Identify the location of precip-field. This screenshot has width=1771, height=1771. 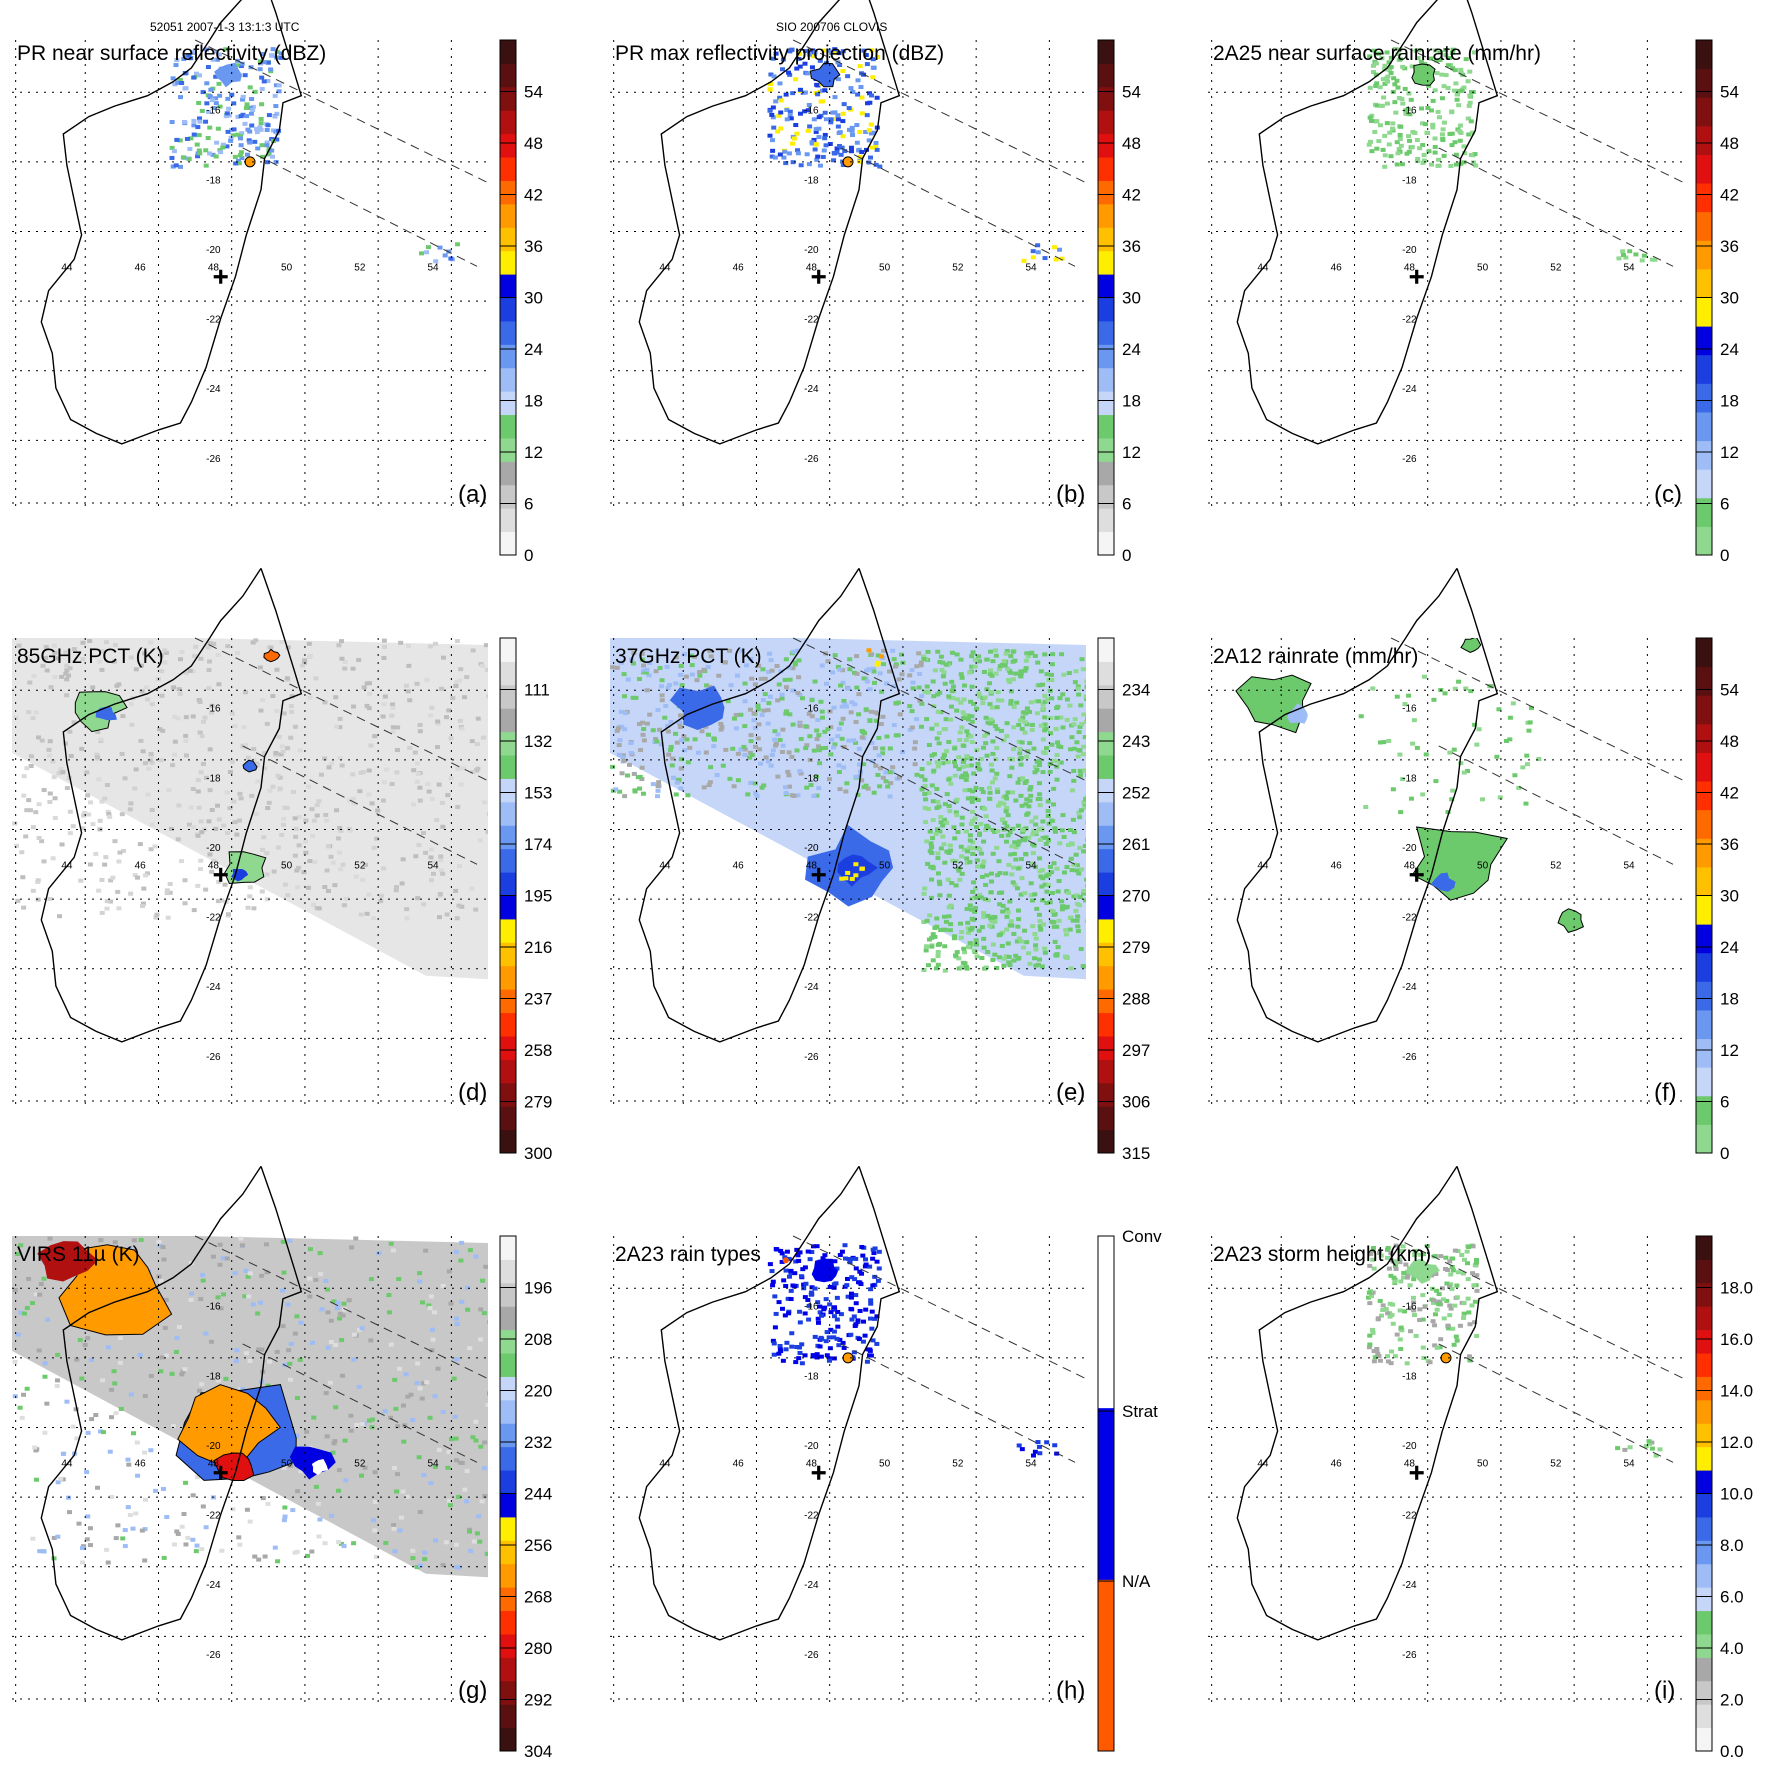
(848, 809).